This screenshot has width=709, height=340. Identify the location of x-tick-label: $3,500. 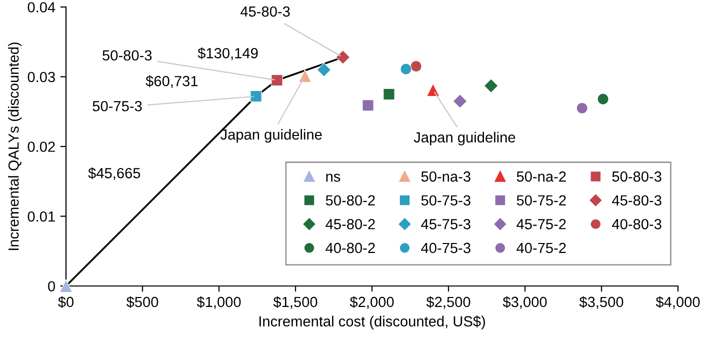
(601, 302).